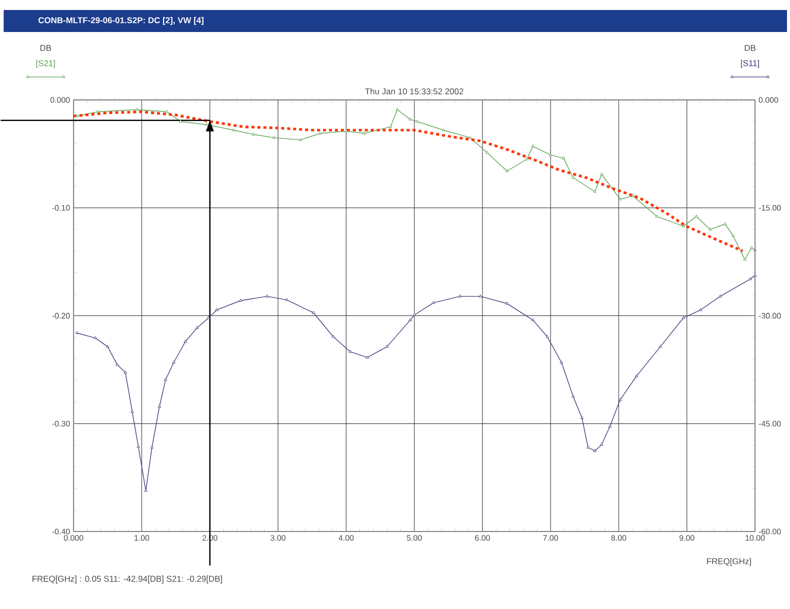  Describe the element at coordinates (729, 562) in the screenshot. I see `x-axis-title: FREQ[GHz]` at that location.